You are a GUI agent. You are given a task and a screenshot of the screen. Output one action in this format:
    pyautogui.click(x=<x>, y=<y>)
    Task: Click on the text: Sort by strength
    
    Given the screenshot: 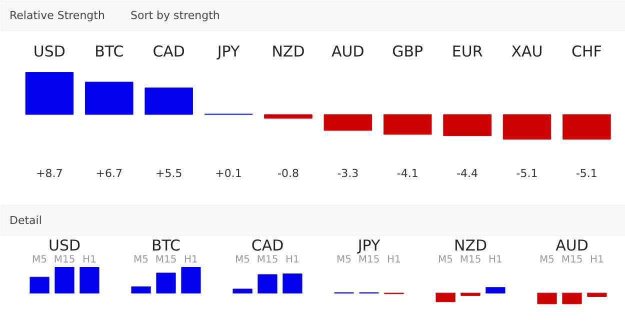 What is the action you would take?
    pyautogui.click(x=175, y=15)
    